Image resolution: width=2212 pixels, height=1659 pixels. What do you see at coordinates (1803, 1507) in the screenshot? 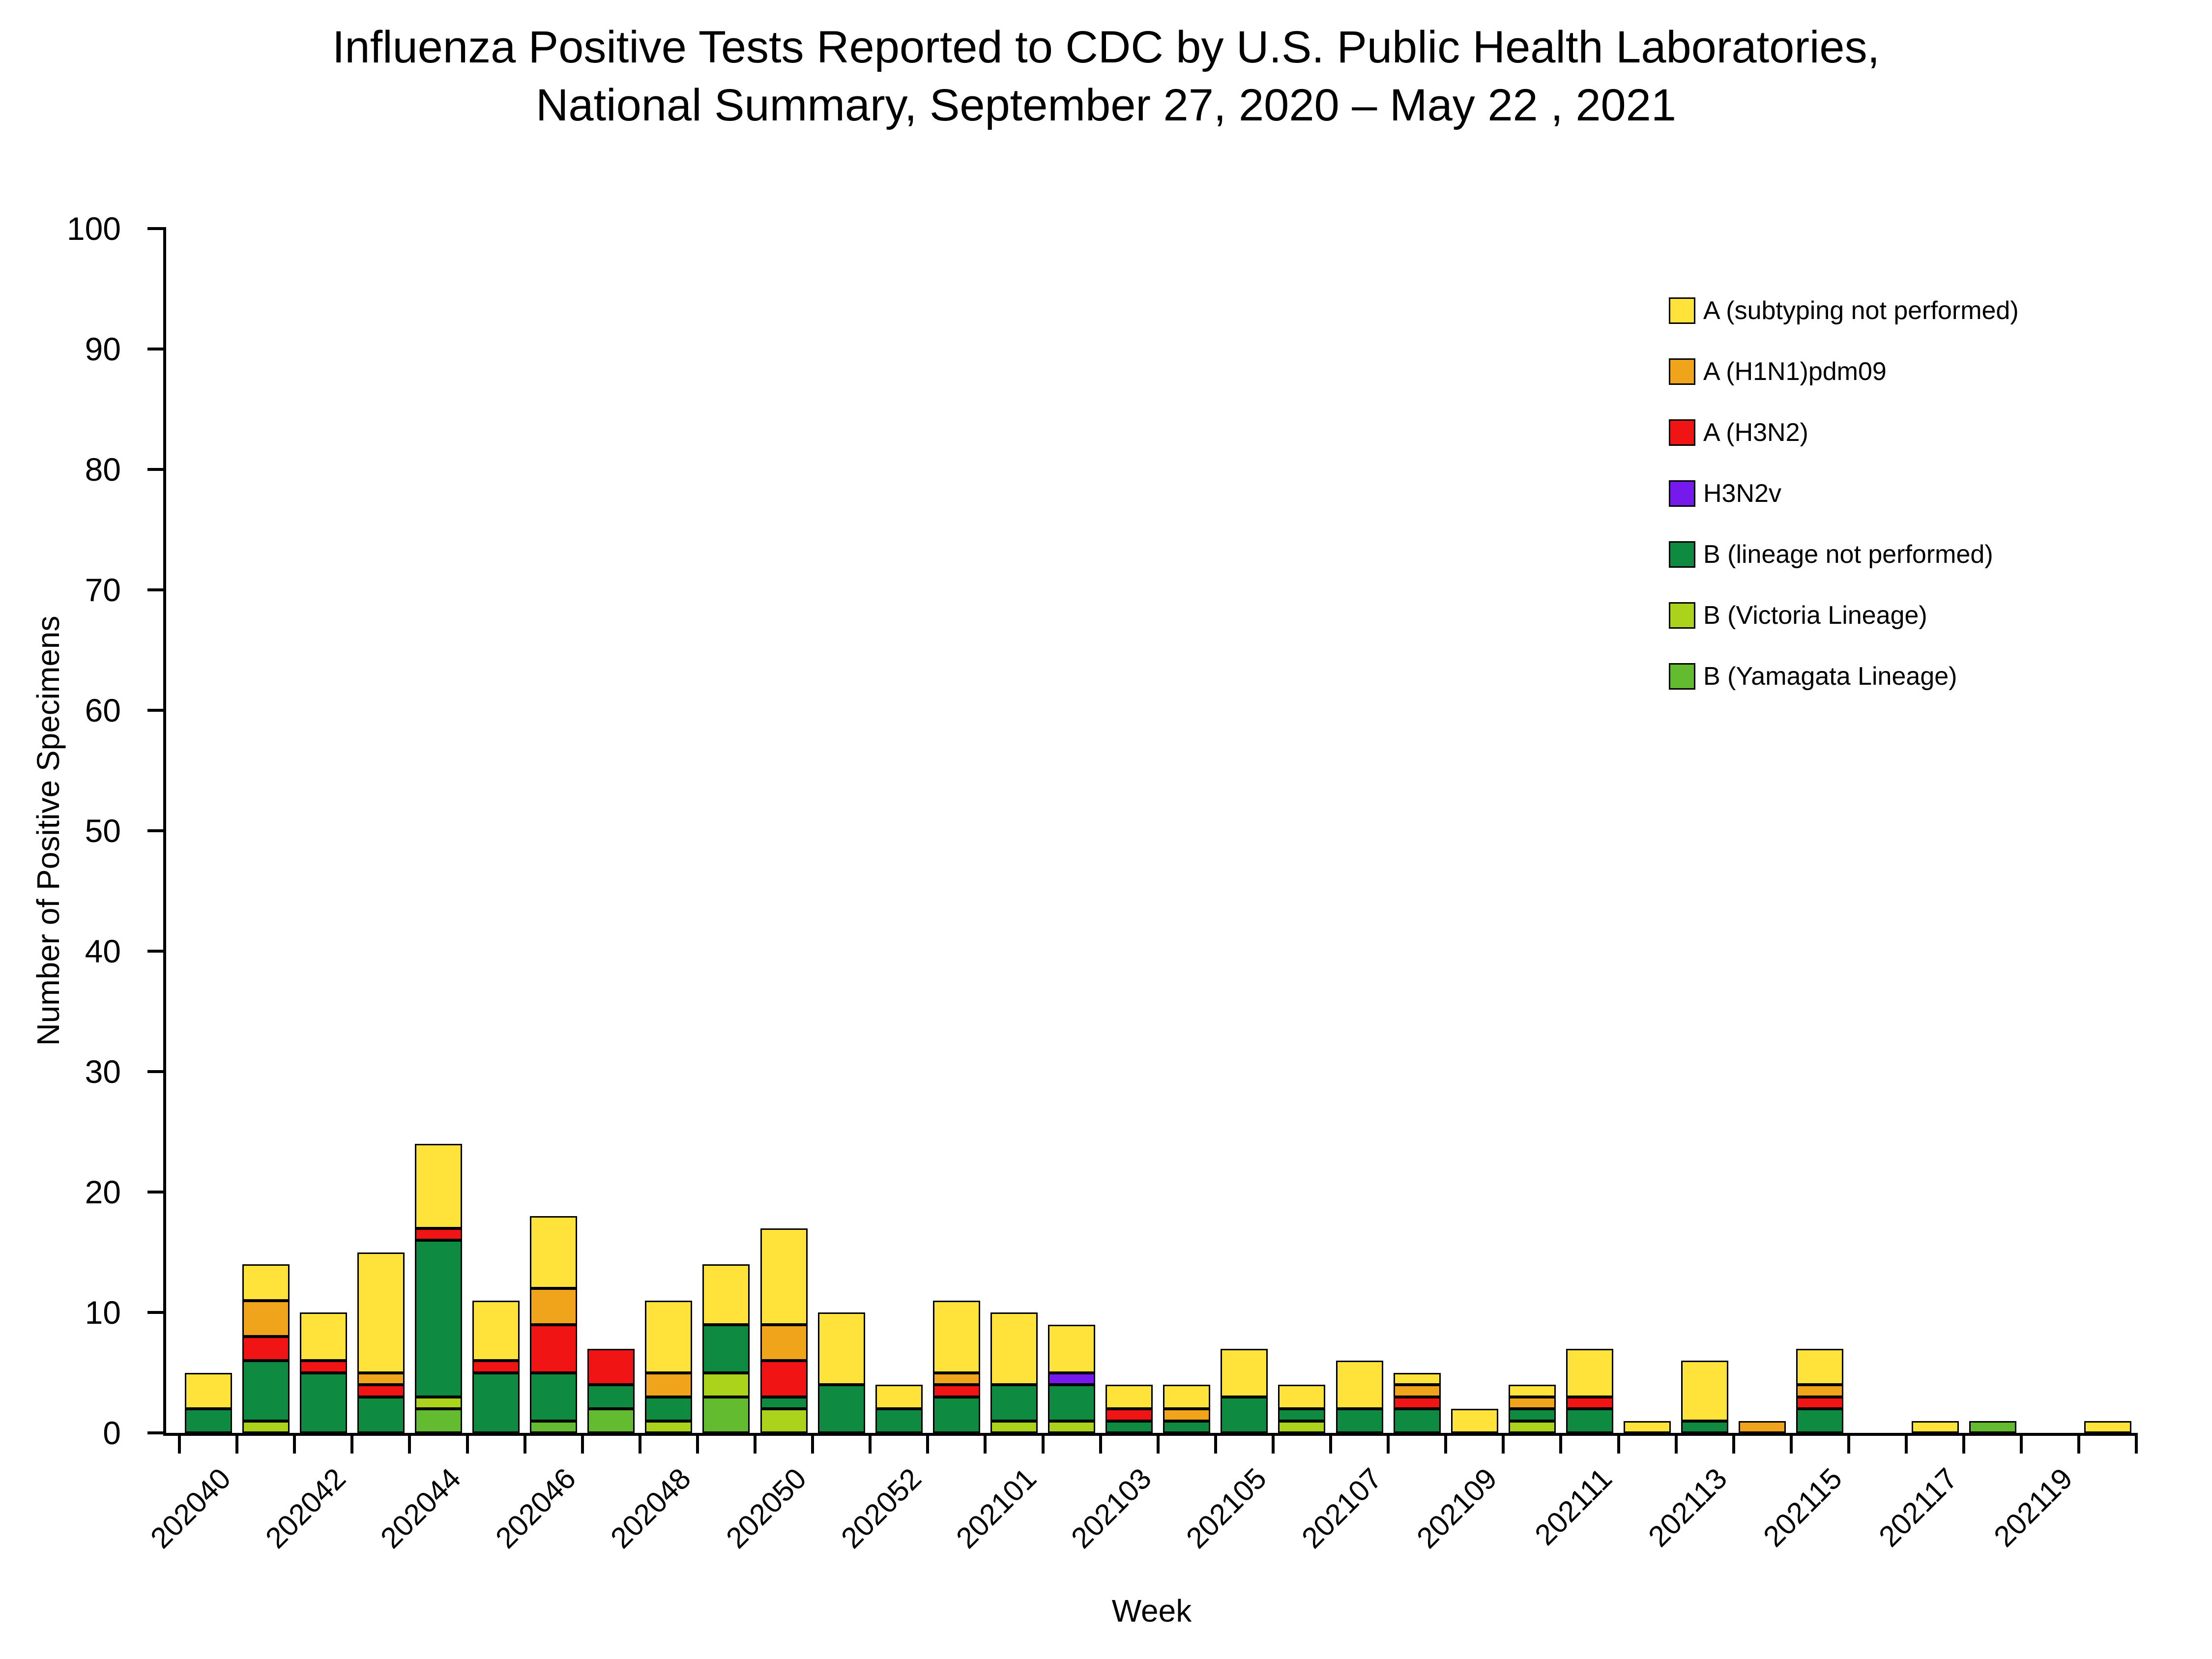
I see `x-tick-label: 202115` at bounding box center [1803, 1507].